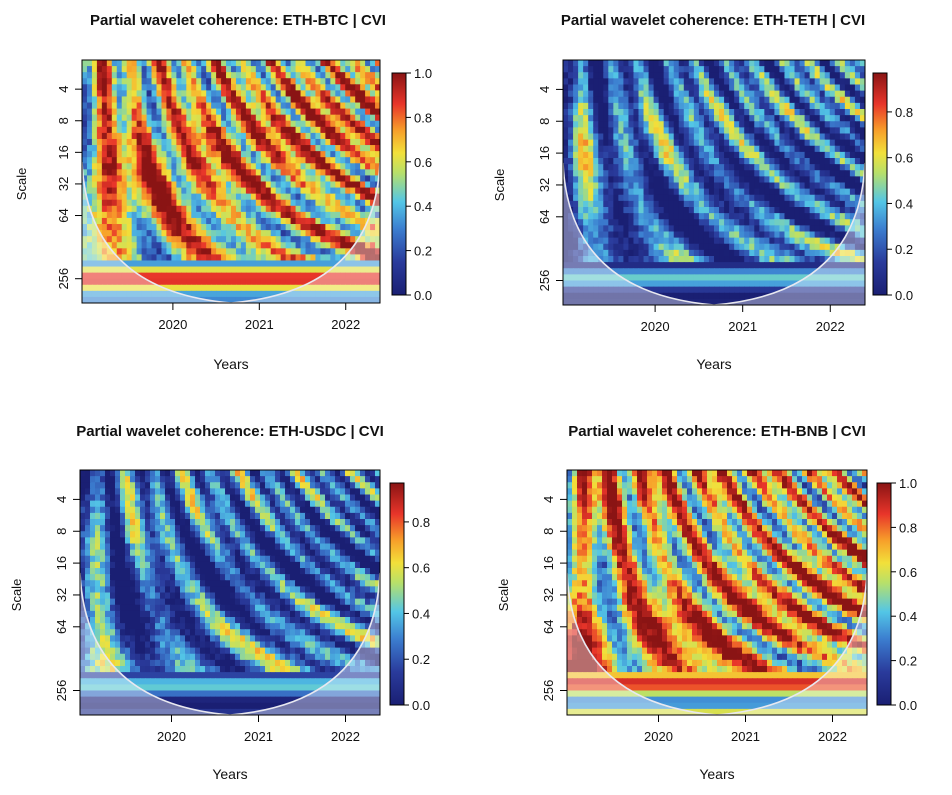 This screenshot has height=795, width=952. What do you see at coordinates (238, 20) in the screenshot?
I see `chart-title: Partial wavelet coherence: ETH-BTC | CVI` at bounding box center [238, 20].